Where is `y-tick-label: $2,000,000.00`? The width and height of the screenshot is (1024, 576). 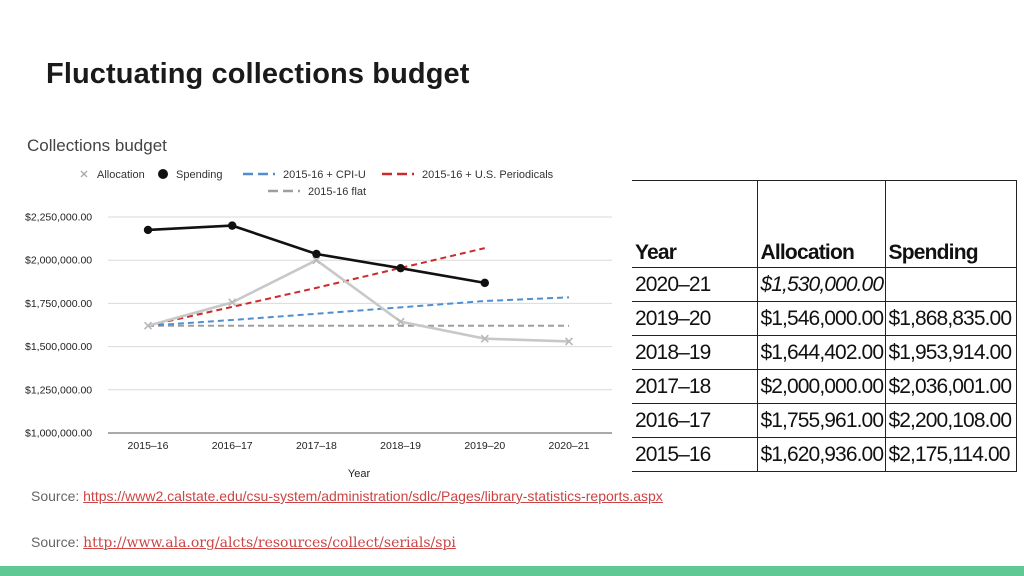
y-tick-label: $2,000,000.00 is located at coordinates (58, 261).